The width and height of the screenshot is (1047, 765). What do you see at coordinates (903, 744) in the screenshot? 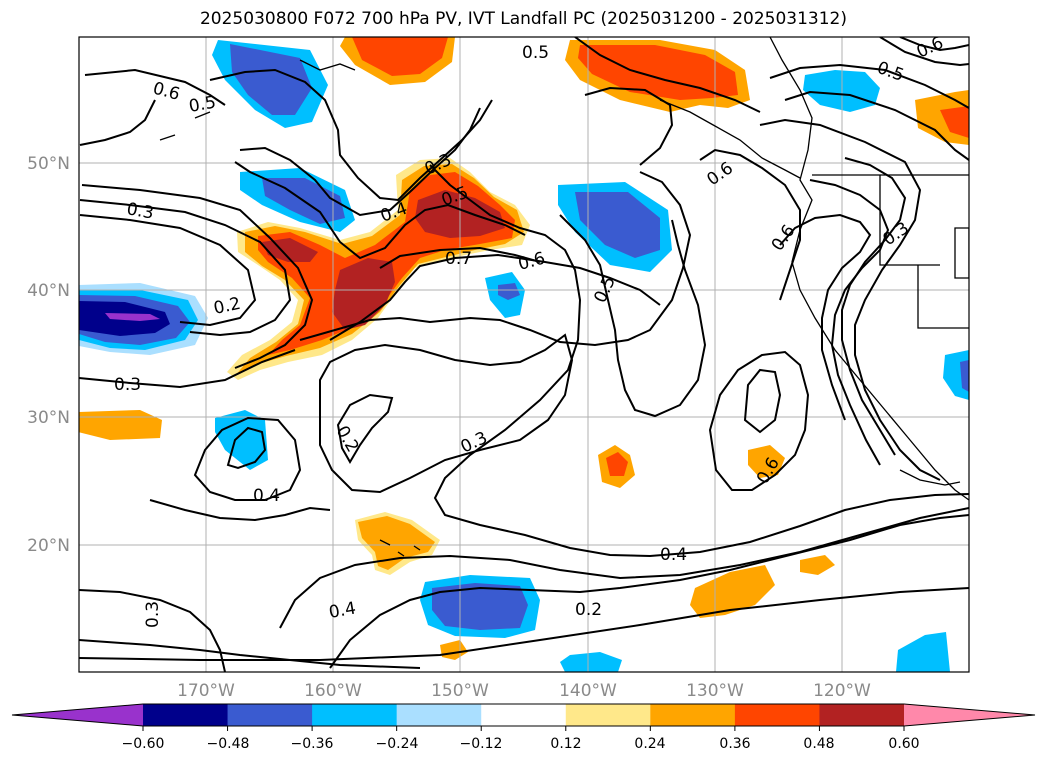
I see `colorbar-tick-label: 0.60` at bounding box center [903, 744].